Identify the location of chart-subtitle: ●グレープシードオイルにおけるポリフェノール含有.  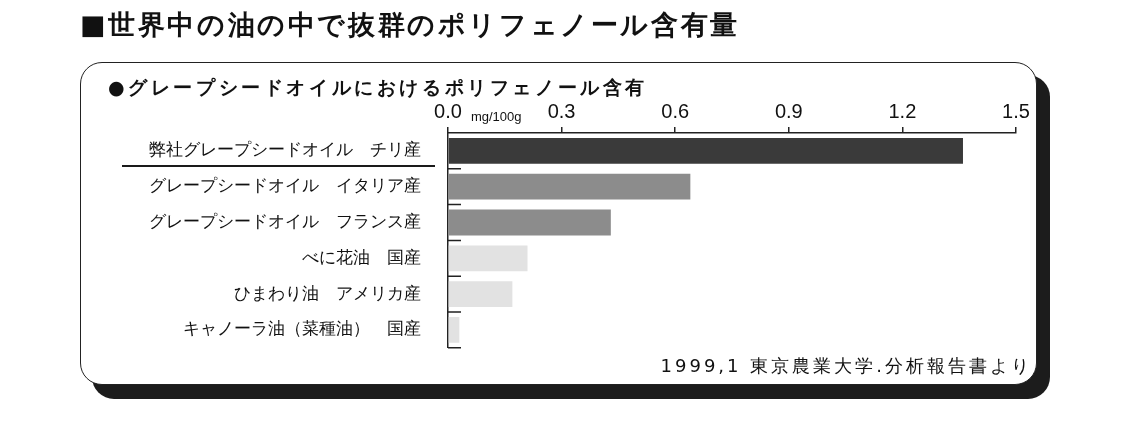
(378, 87).